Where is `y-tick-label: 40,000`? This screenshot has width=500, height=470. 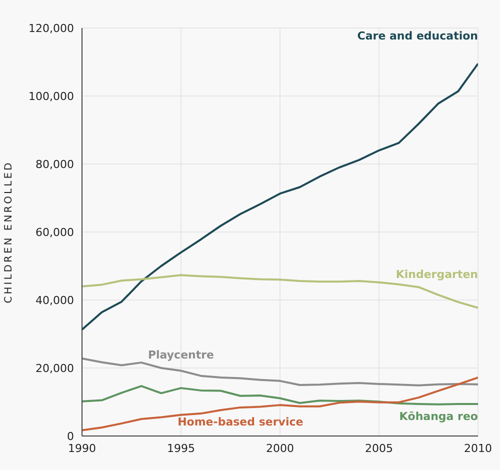
y-tick-label: 40,000 is located at coordinates (55, 300).